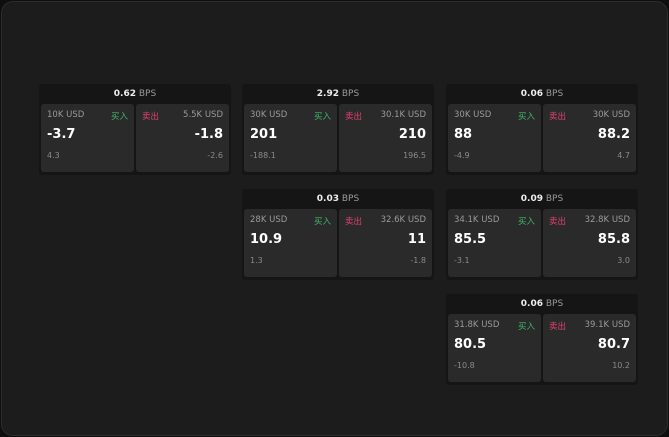 The width and height of the screenshot is (669, 437). Describe the element at coordinates (477, 325) in the screenshot. I see `buy-size: 31.8K USD` at that location.